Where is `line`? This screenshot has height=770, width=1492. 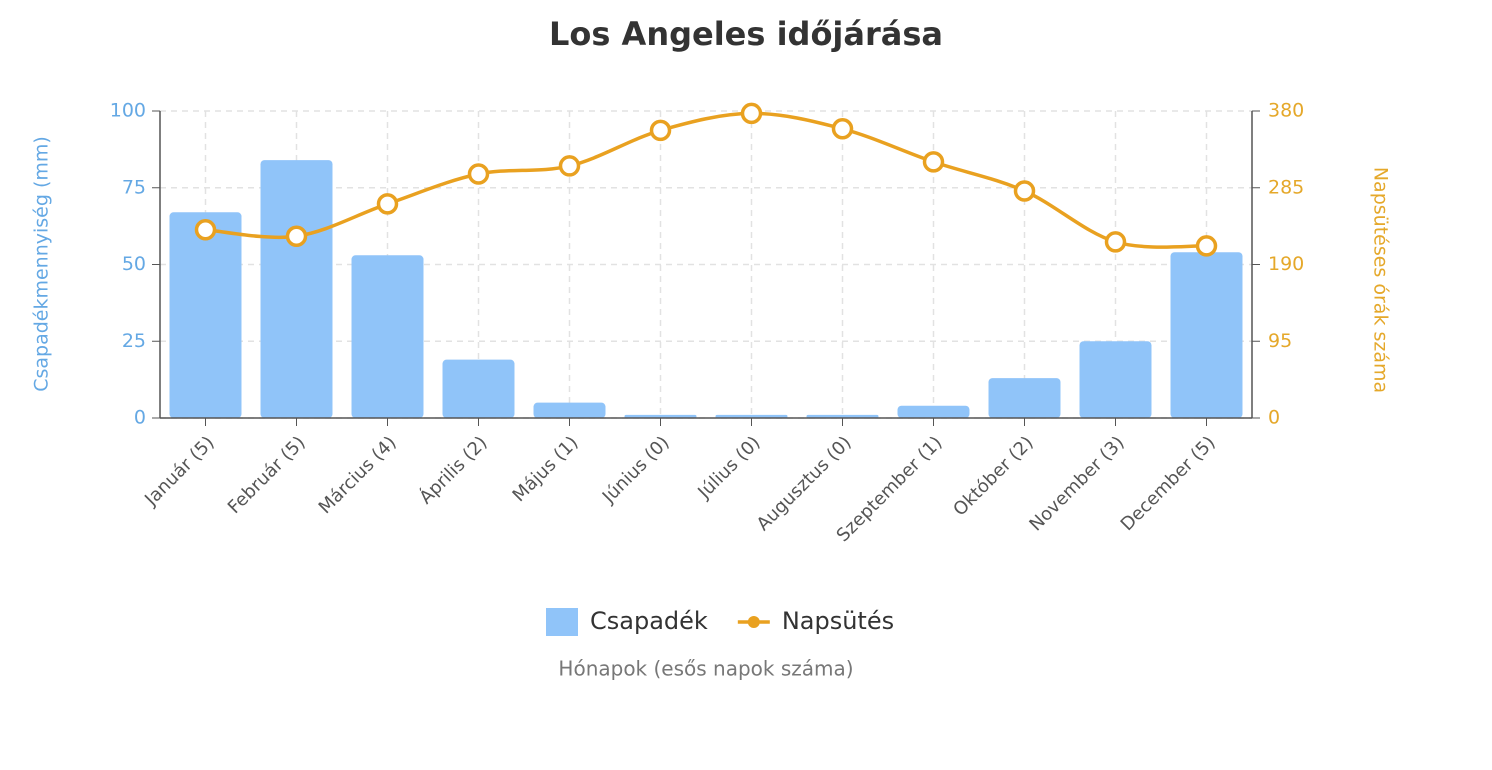
line is located at coordinates (706, 180).